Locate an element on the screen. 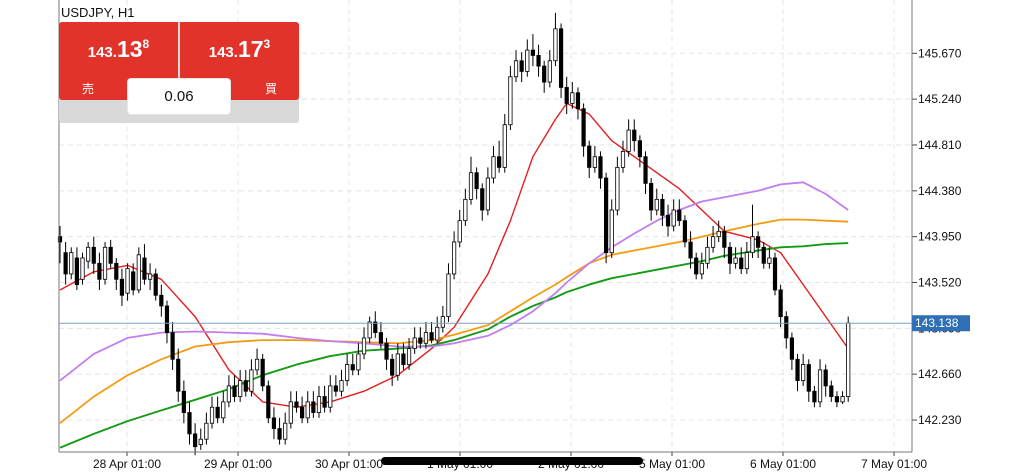 This screenshot has height=473, width=1024. chart-scrollbar is located at coordinates (512, 461).